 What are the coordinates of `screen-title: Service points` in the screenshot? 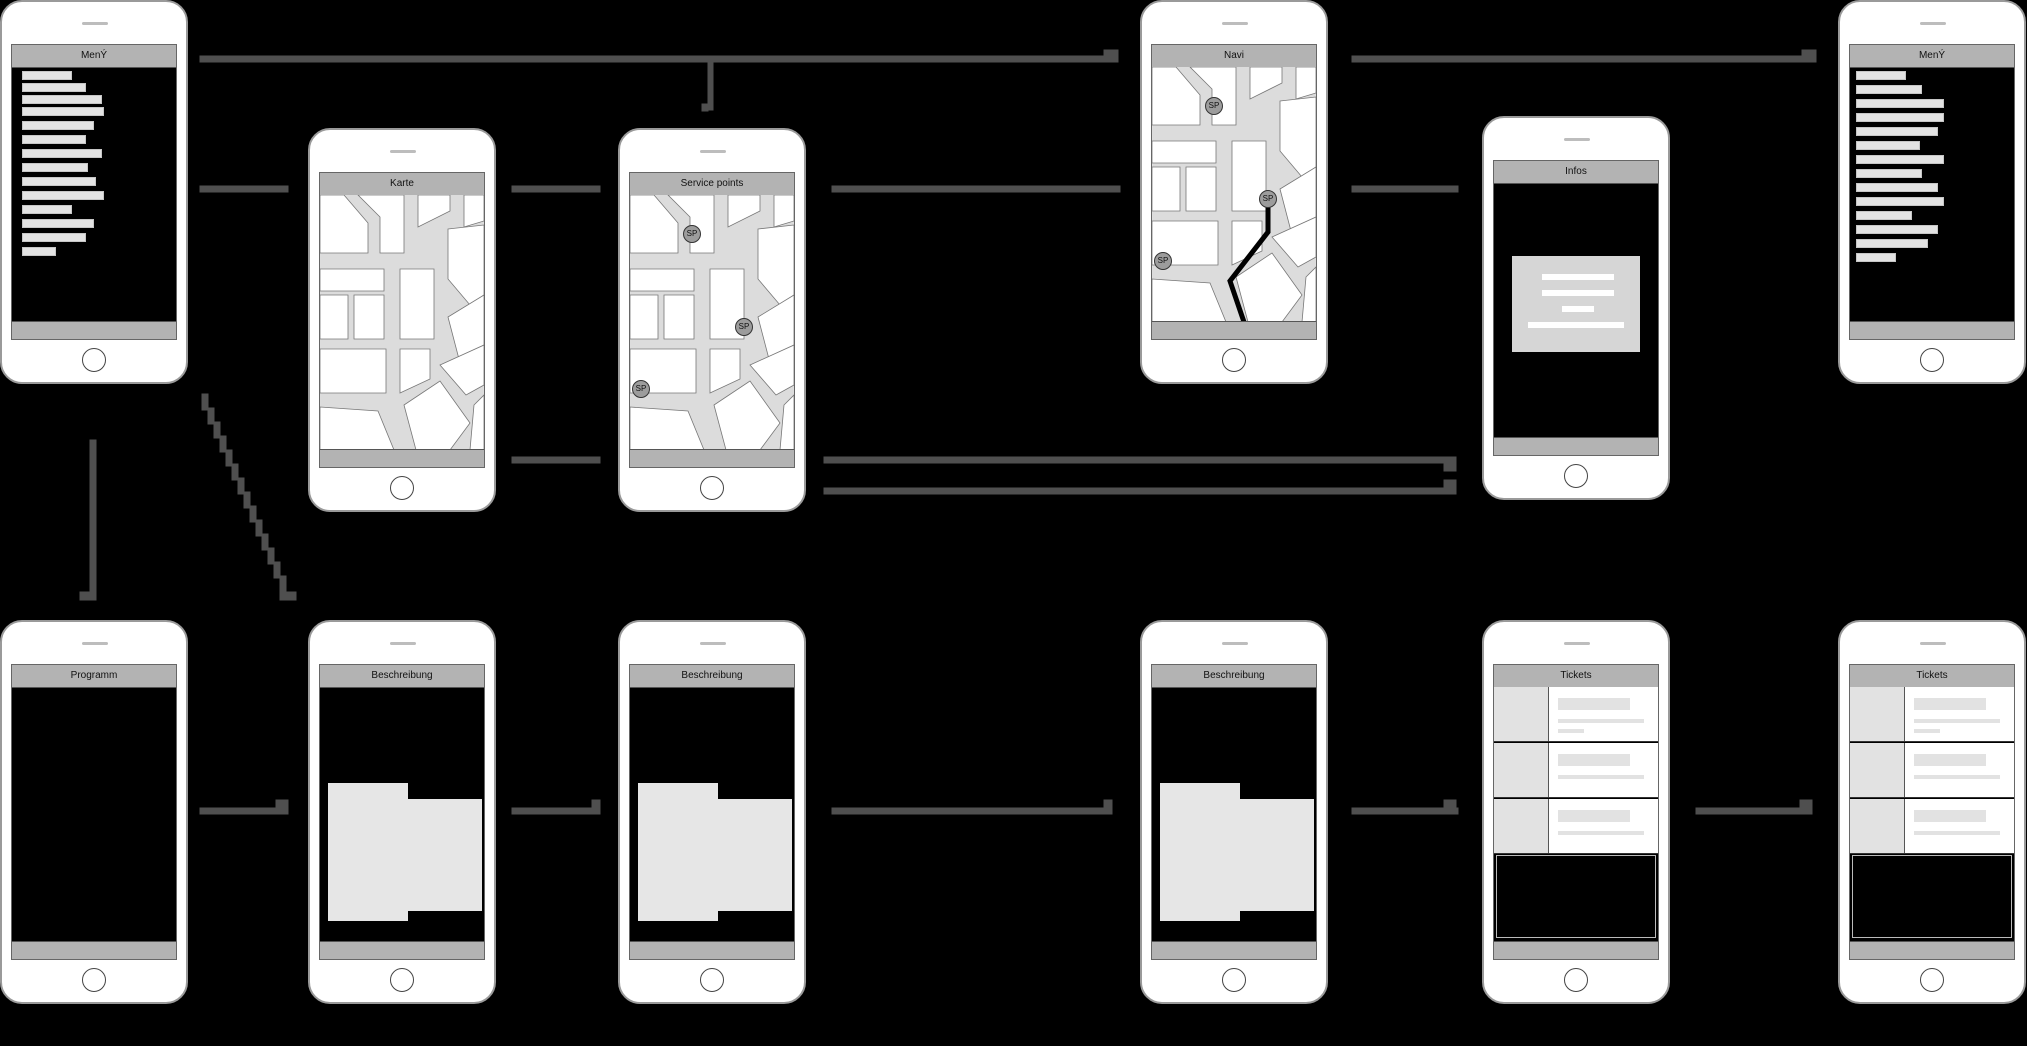 It's located at (712, 184).